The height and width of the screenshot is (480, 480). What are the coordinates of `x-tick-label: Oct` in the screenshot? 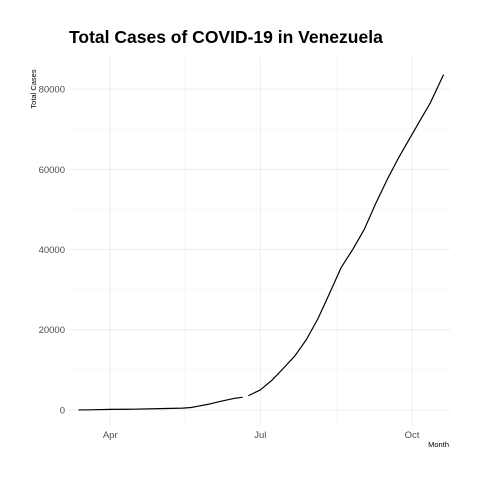 It's located at (412, 435).